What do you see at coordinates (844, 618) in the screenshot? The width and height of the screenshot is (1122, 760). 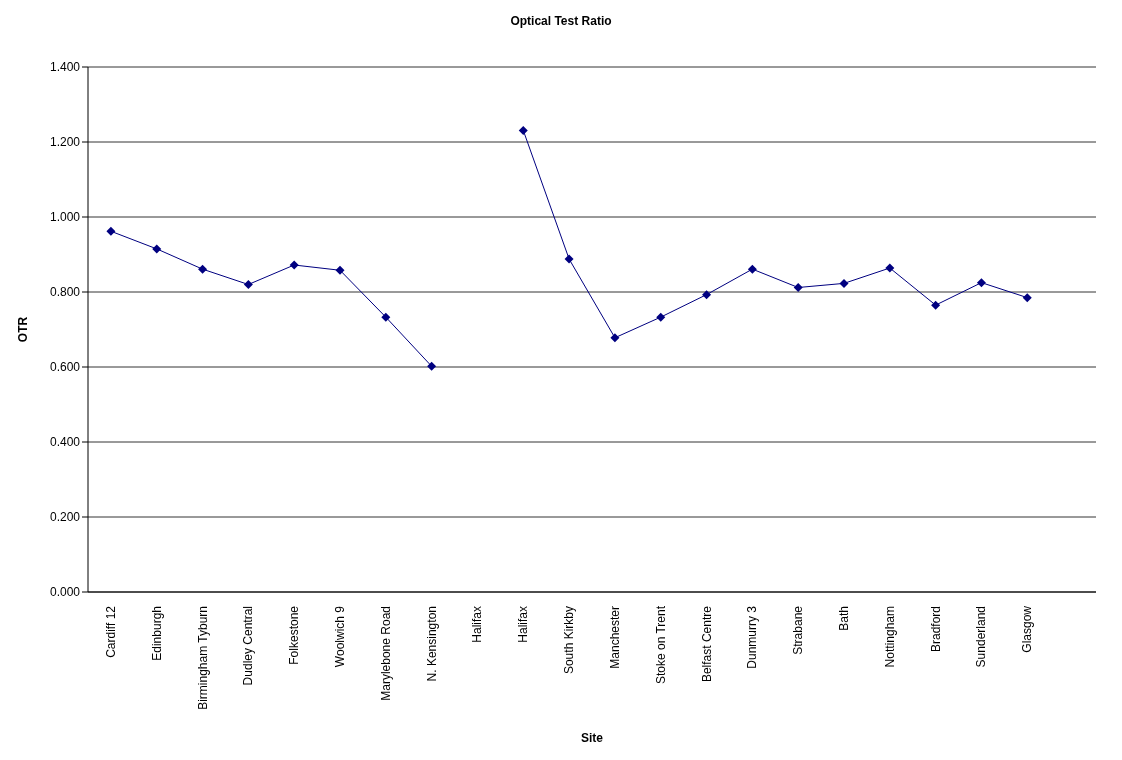 I see `x-tick-label: Bath` at bounding box center [844, 618].